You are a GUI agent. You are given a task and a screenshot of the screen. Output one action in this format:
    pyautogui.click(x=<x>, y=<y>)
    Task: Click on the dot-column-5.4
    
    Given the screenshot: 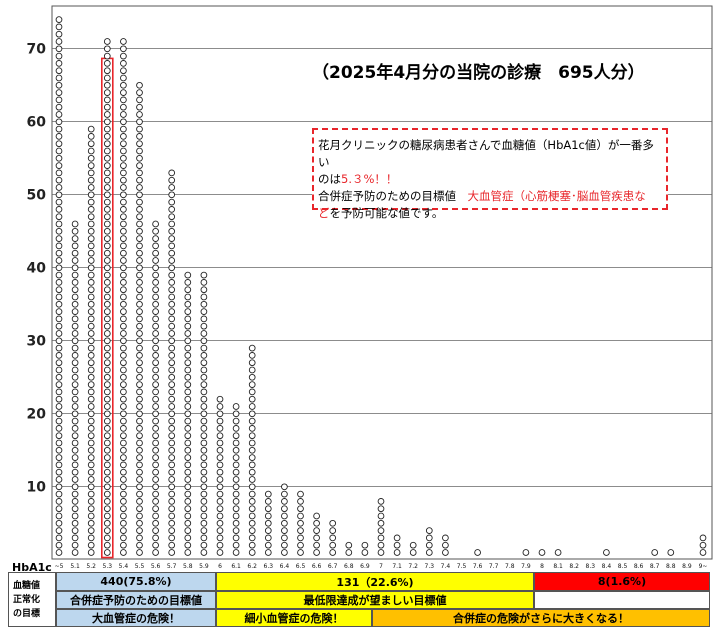 What is the action you would take?
    pyautogui.click(x=123, y=297)
    